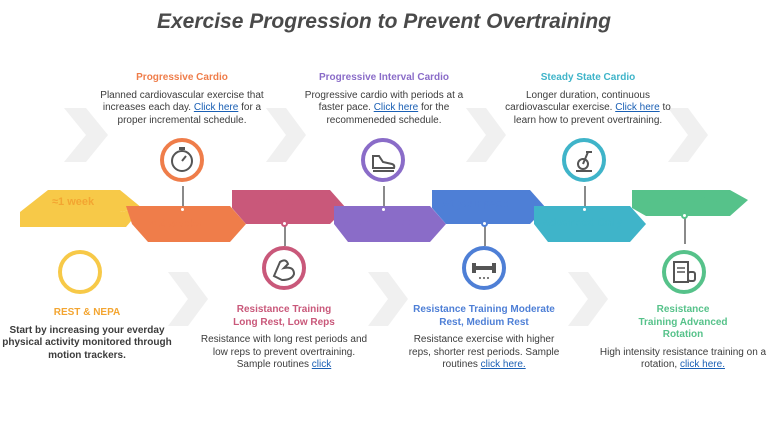  Describe the element at coordinates (182, 160) in the screenshot. I see `stopwatch-icon` at that location.